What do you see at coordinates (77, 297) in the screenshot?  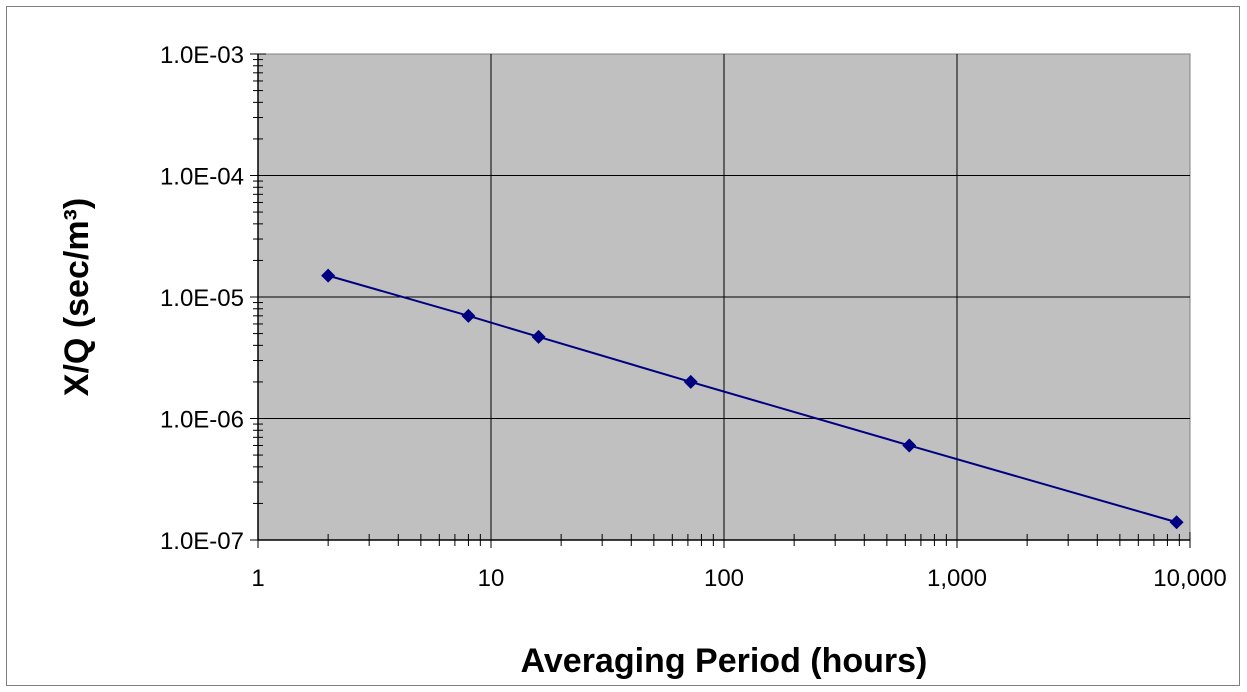 I see `y-axis-title: X/Q (sec/m³)` at bounding box center [77, 297].